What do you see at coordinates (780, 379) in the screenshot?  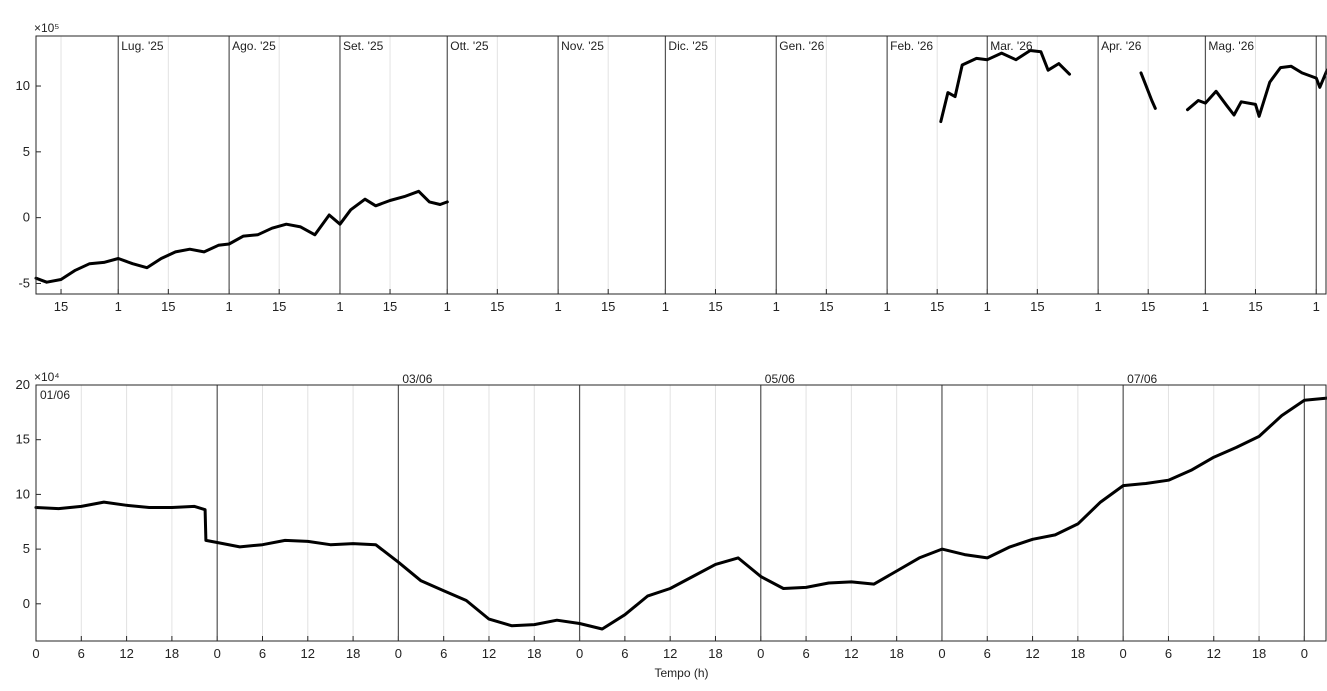 I see `day-label: 05/06` at bounding box center [780, 379].